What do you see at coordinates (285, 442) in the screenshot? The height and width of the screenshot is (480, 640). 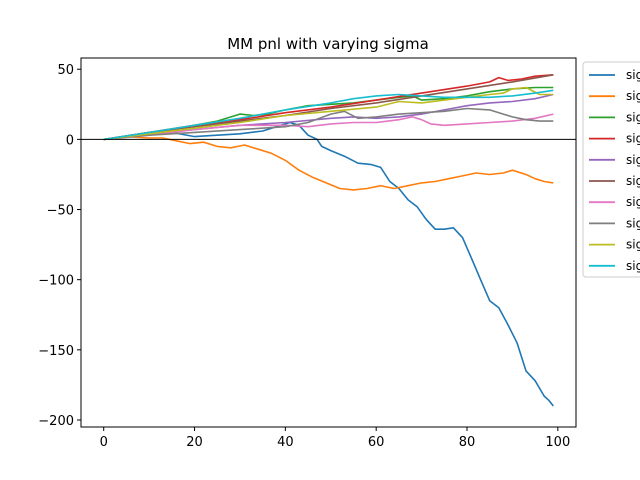 I see `x-tick-label: 40` at bounding box center [285, 442].